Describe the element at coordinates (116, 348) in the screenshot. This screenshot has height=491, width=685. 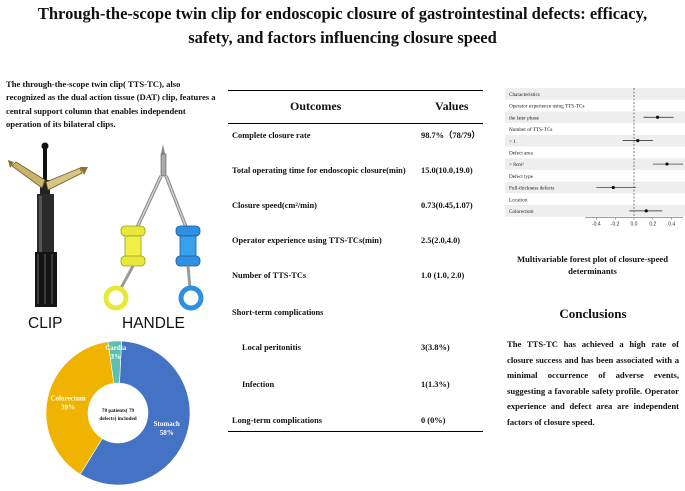
I see `donut-label-name: Cardia` at that location.